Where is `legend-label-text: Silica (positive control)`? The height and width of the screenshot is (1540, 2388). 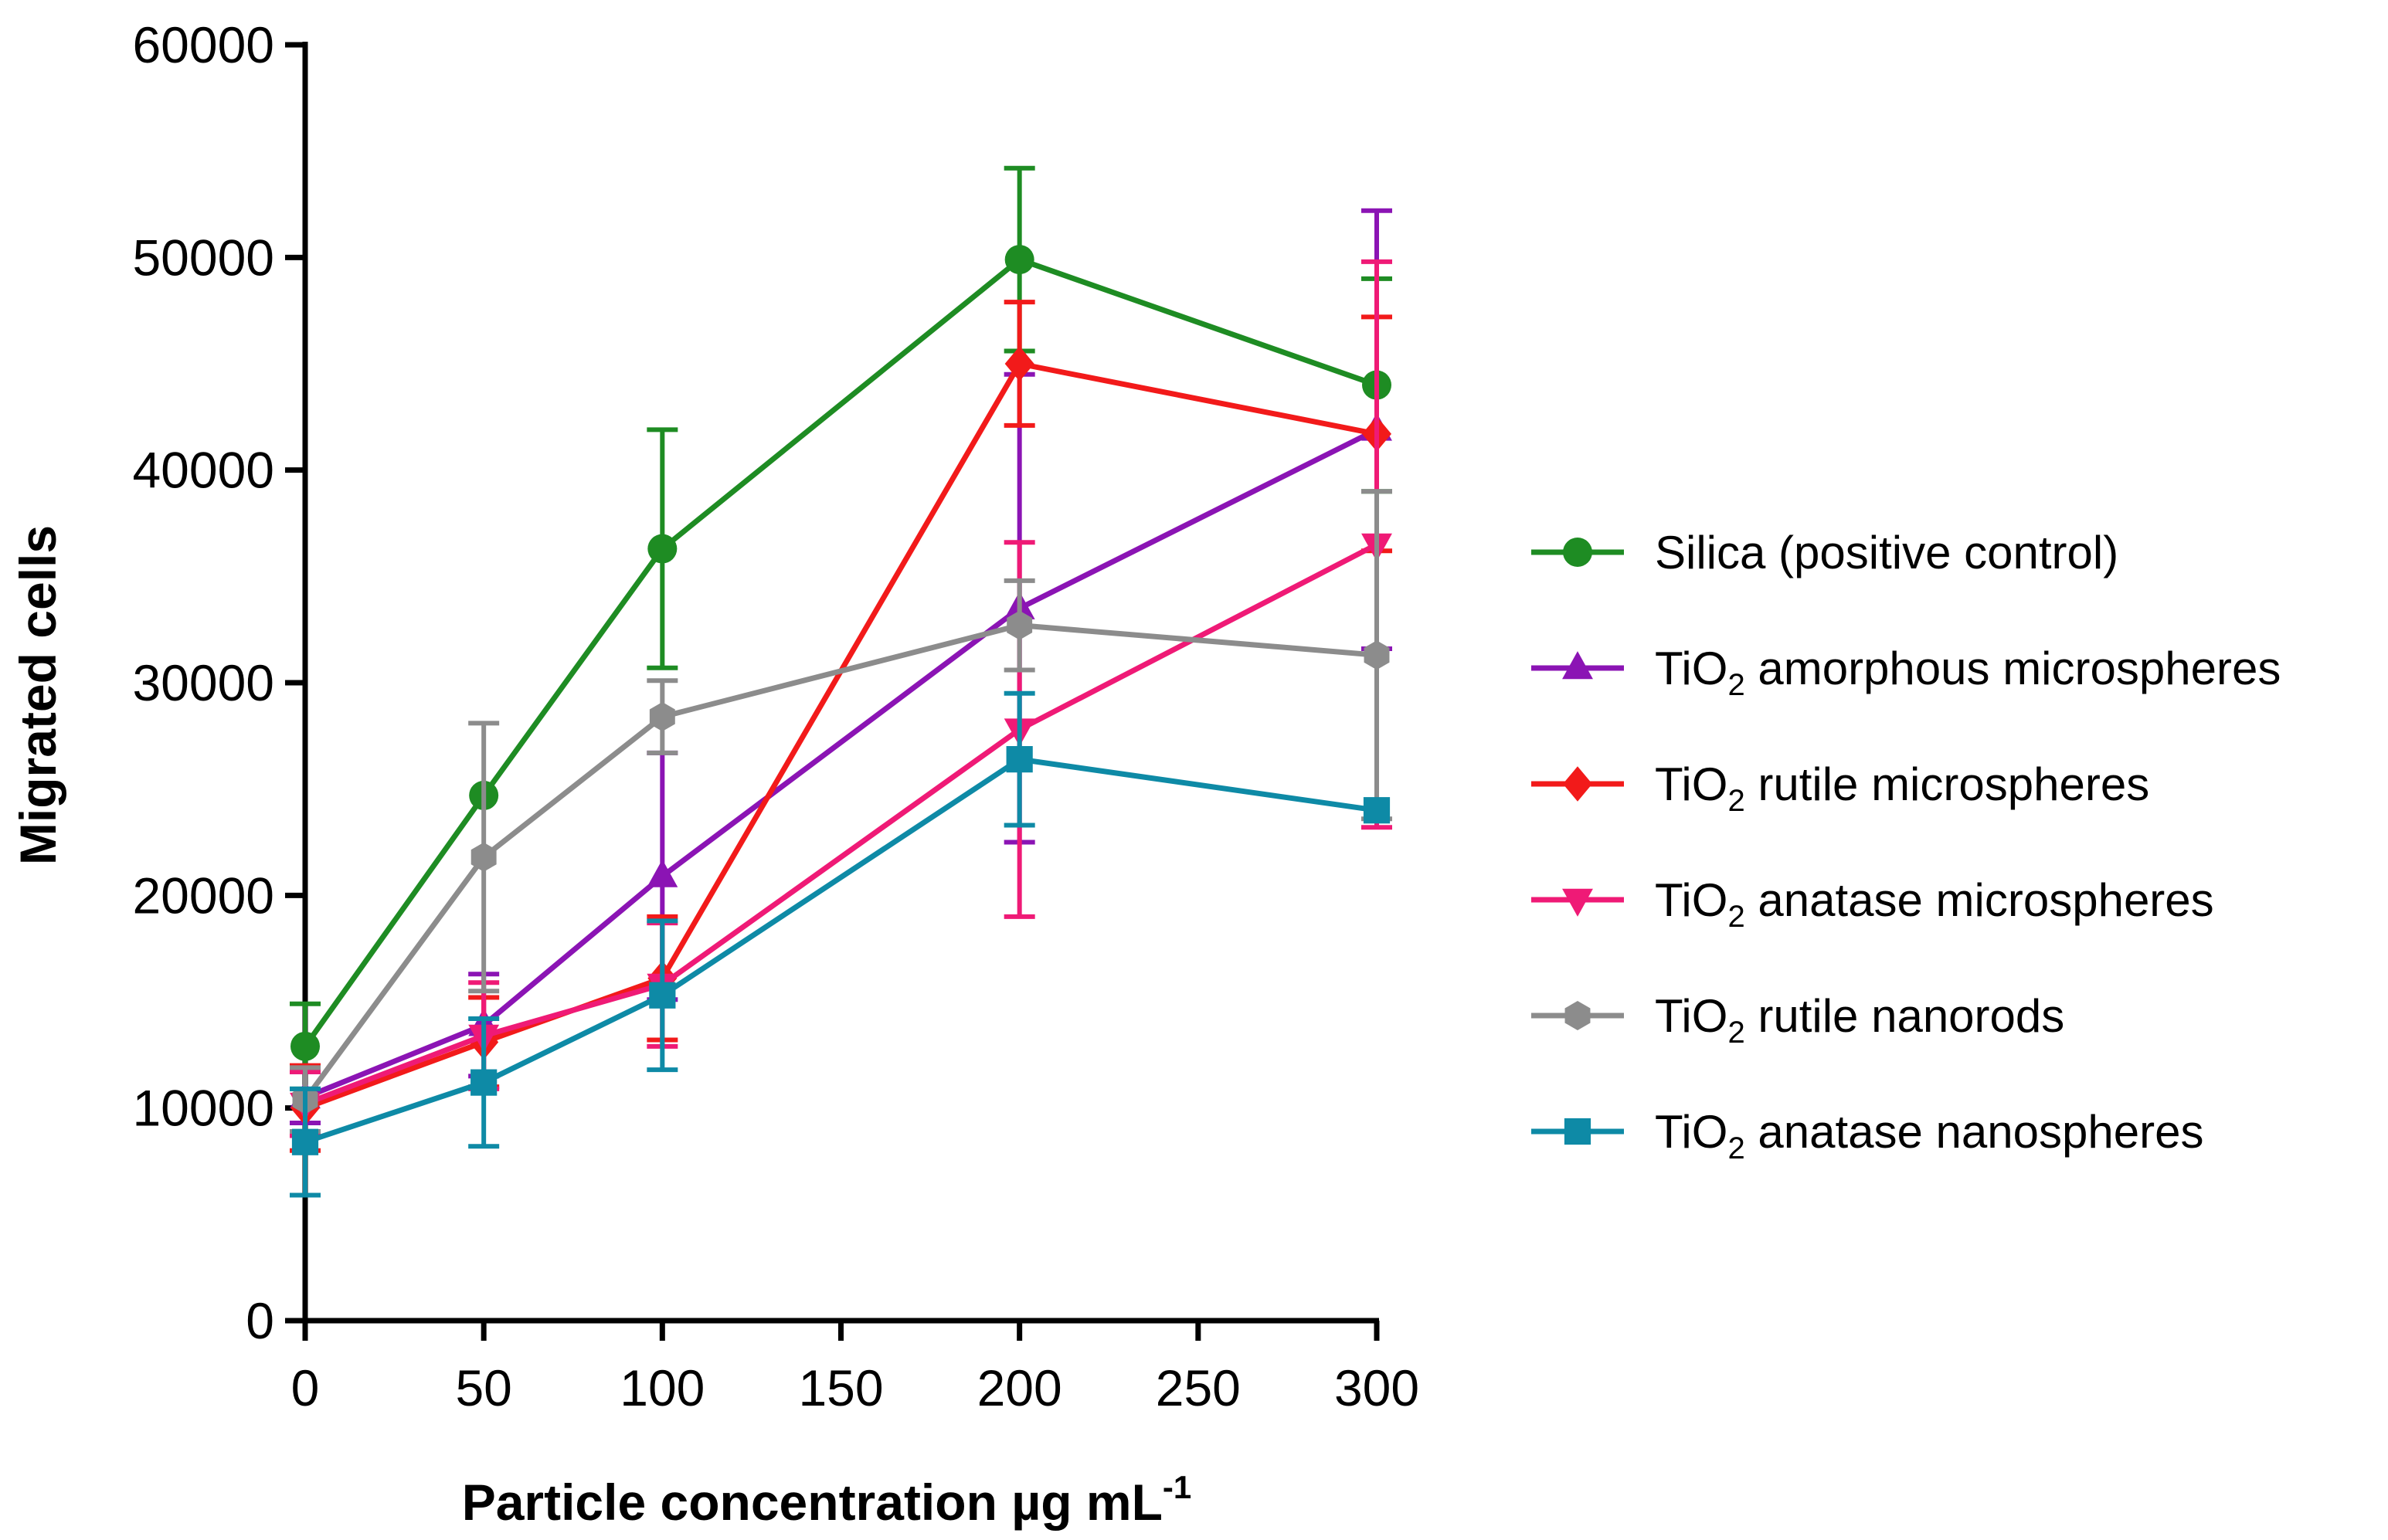 legend-label-text: Silica (positive control) is located at coordinates (1886, 552).